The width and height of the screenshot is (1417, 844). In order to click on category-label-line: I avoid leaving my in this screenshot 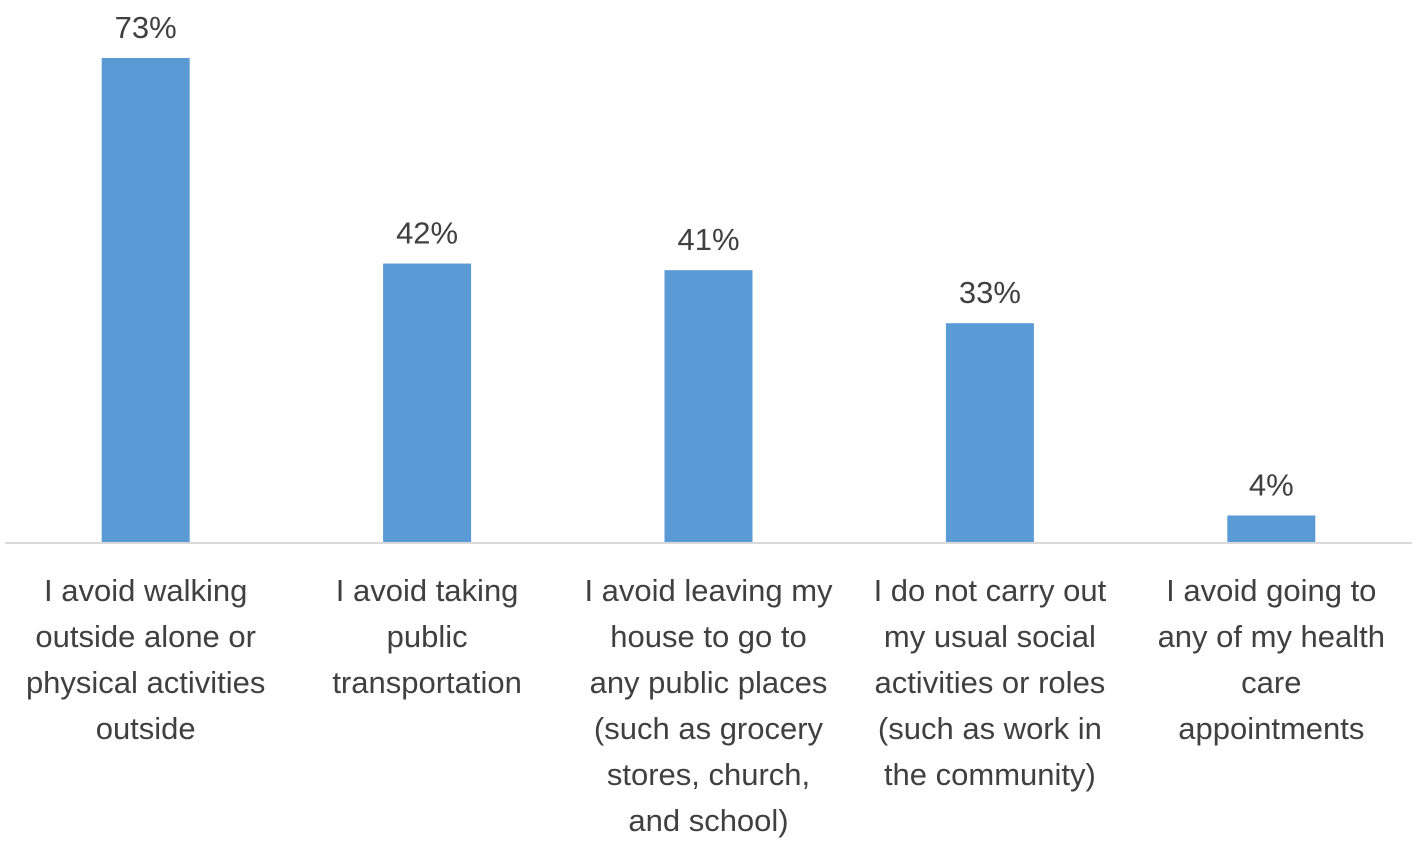, I will do `click(708, 590)`.